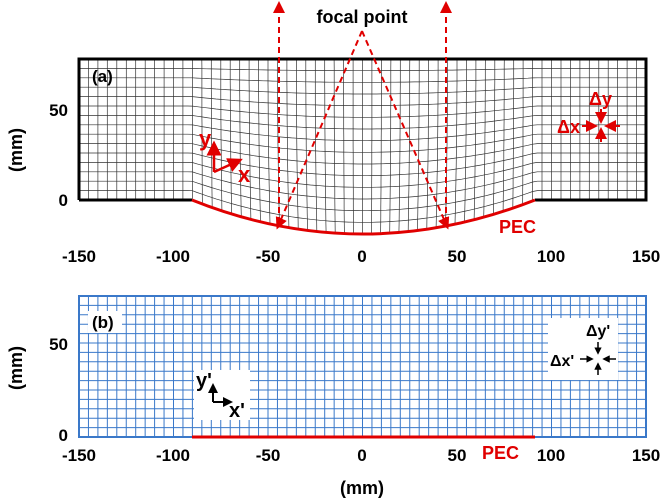  Describe the element at coordinates (244, 174) in the screenshot. I see `axis-x-symbol: x` at that location.